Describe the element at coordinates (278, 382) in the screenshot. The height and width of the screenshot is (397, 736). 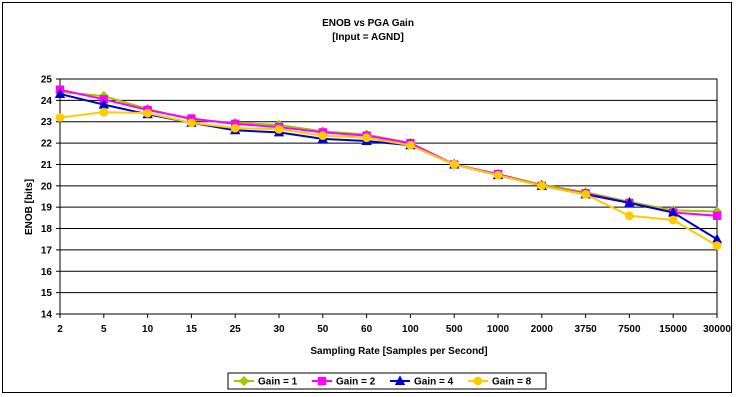
I see `legend-label: Gain = 1` at that location.